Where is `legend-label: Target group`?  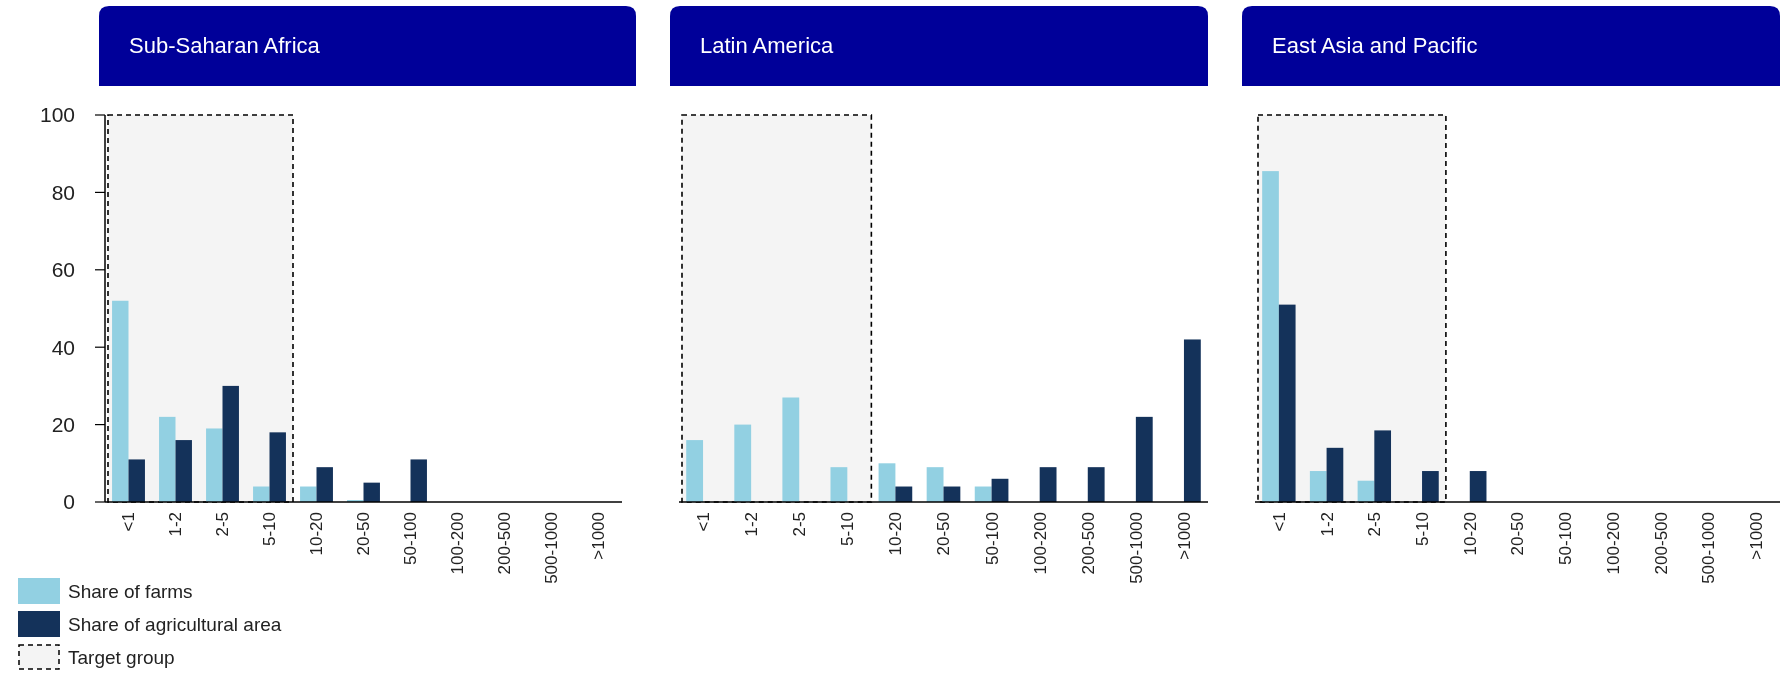
legend-label: Target group is located at coordinates (121, 657).